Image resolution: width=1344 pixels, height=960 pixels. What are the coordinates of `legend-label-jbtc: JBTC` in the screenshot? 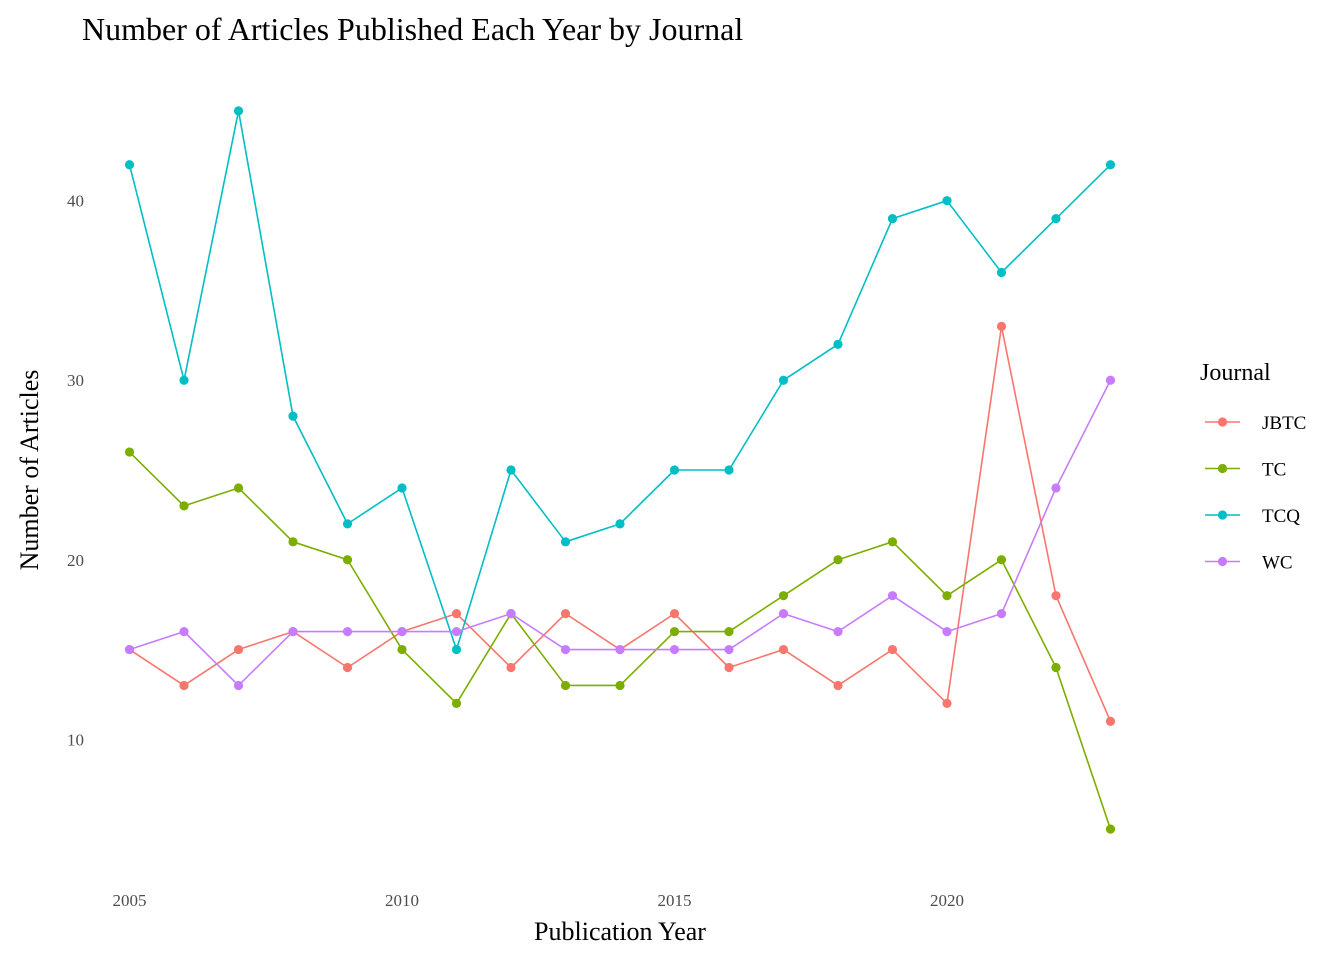 It's located at (1284, 423).